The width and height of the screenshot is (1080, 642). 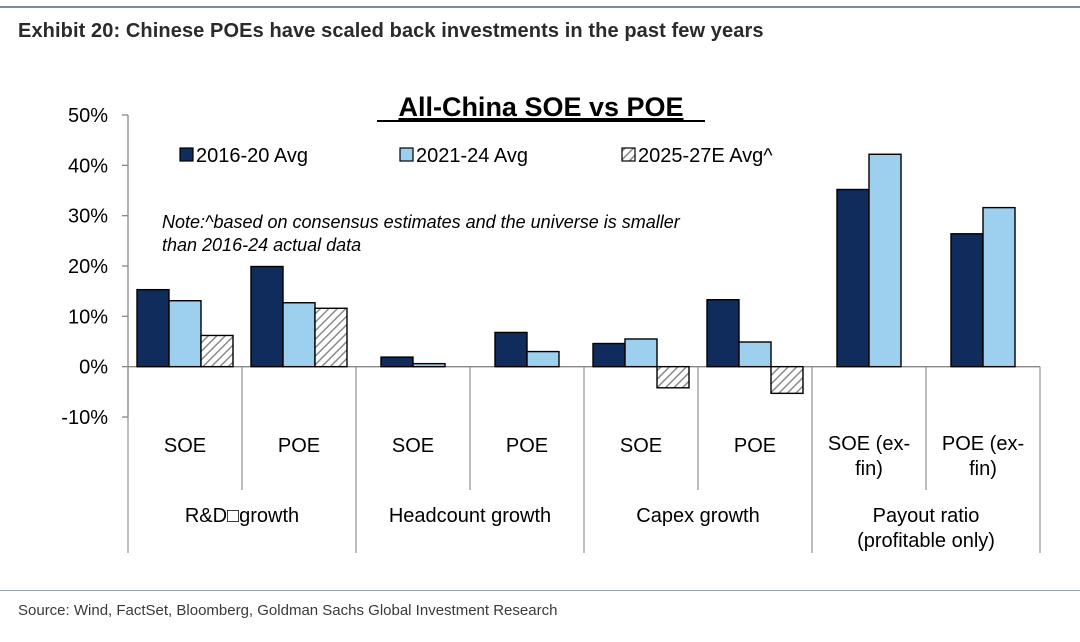 I want to click on y-tick-label: 40%, so click(x=88, y=166).